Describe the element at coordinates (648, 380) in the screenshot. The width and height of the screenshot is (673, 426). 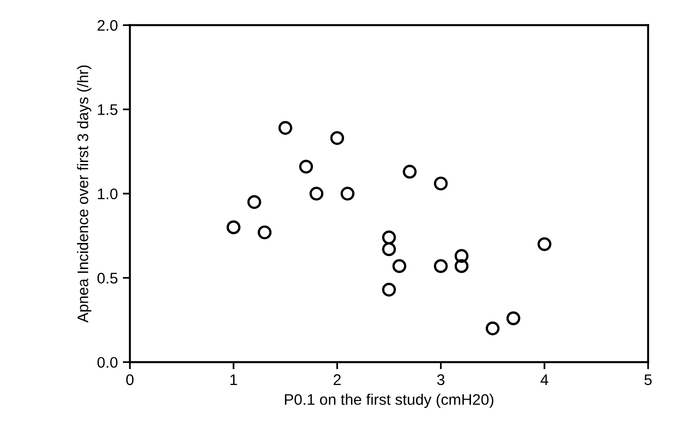
I see `x-tick-label: 5` at that location.